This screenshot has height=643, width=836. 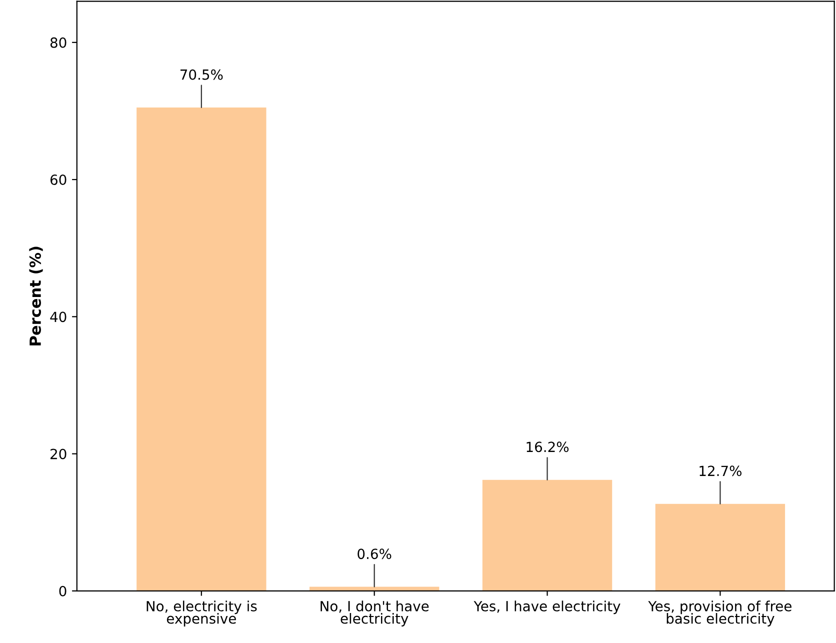 I want to click on x-tick-label: No, I don't have electricity, so click(x=374, y=613).